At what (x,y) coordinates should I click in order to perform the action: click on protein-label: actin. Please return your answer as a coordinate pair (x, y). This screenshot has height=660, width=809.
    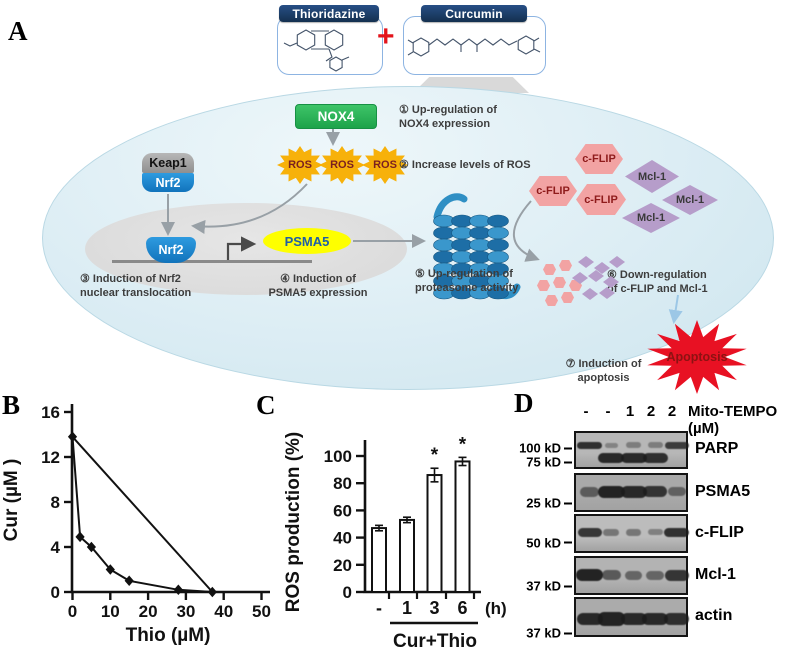
    Looking at the image, I should click on (714, 615).